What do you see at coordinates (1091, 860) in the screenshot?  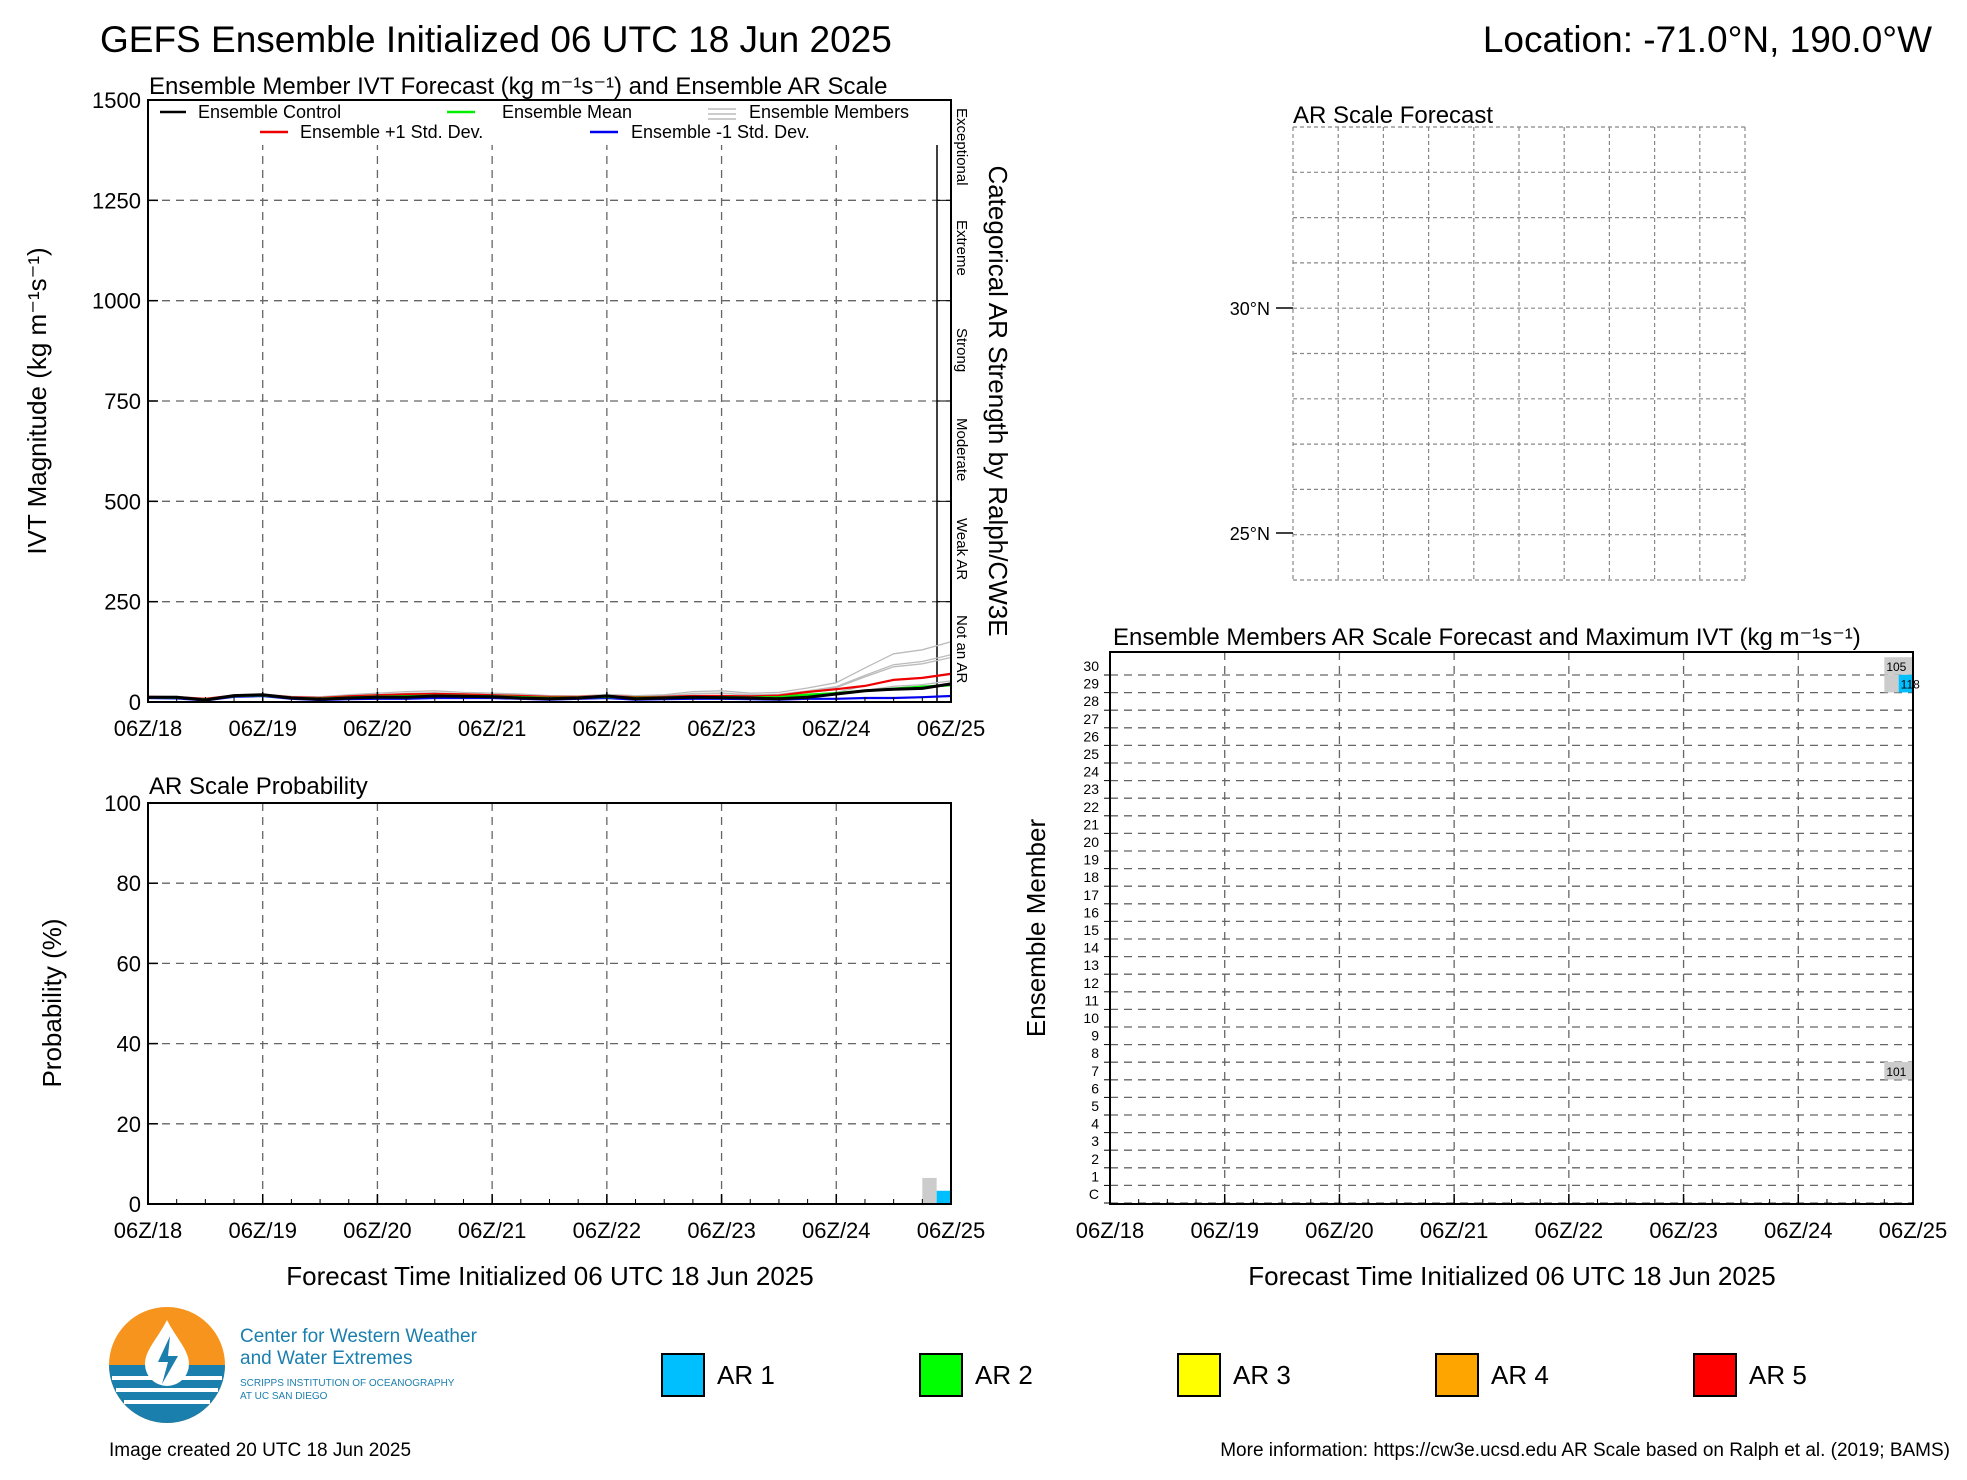 I see `y-tick-label: 19` at bounding box center [1091, 860].